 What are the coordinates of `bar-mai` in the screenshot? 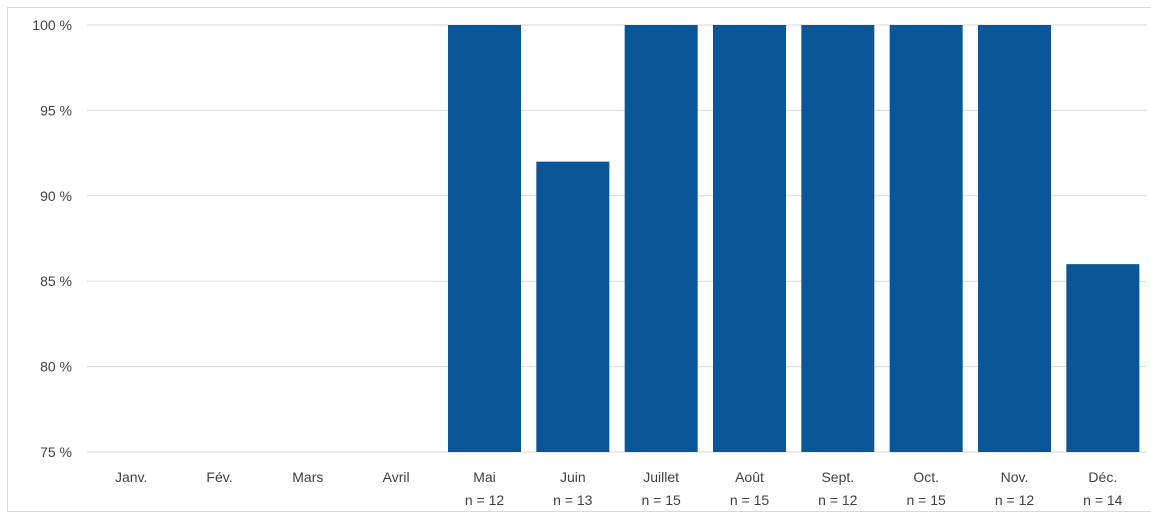 It's located at (484, 238).